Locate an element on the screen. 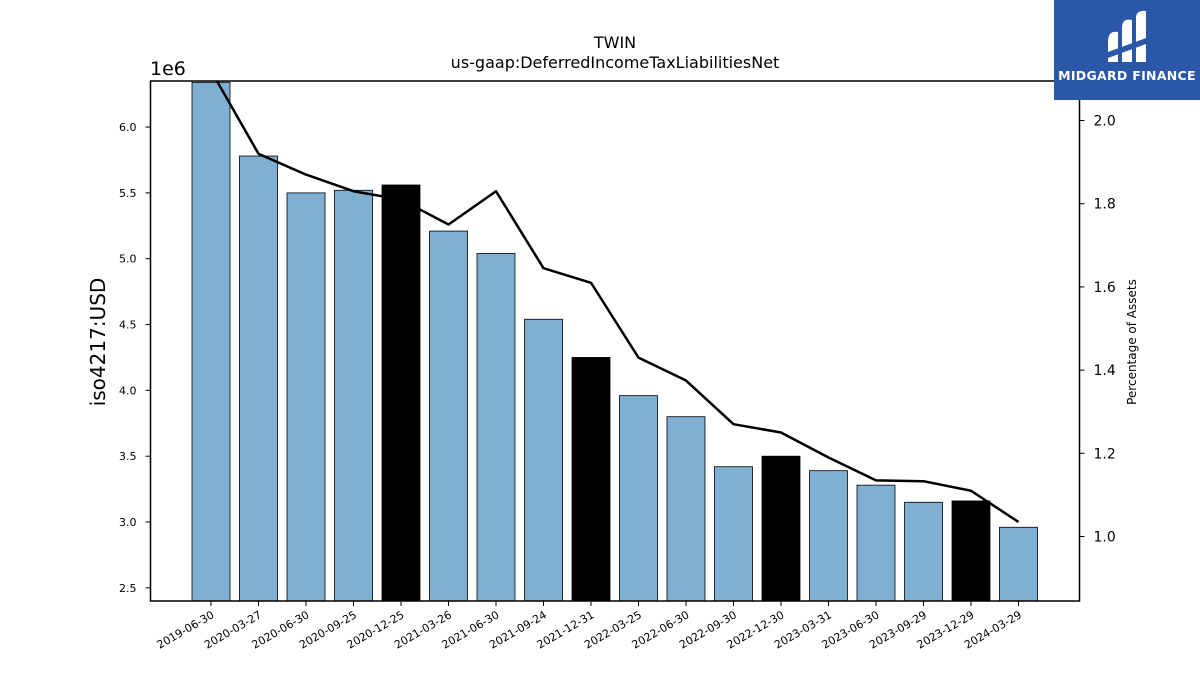 This screenshot has width=1200, height=675. y-axis-label: iso4217:USD is located at coordinates (98, 342).